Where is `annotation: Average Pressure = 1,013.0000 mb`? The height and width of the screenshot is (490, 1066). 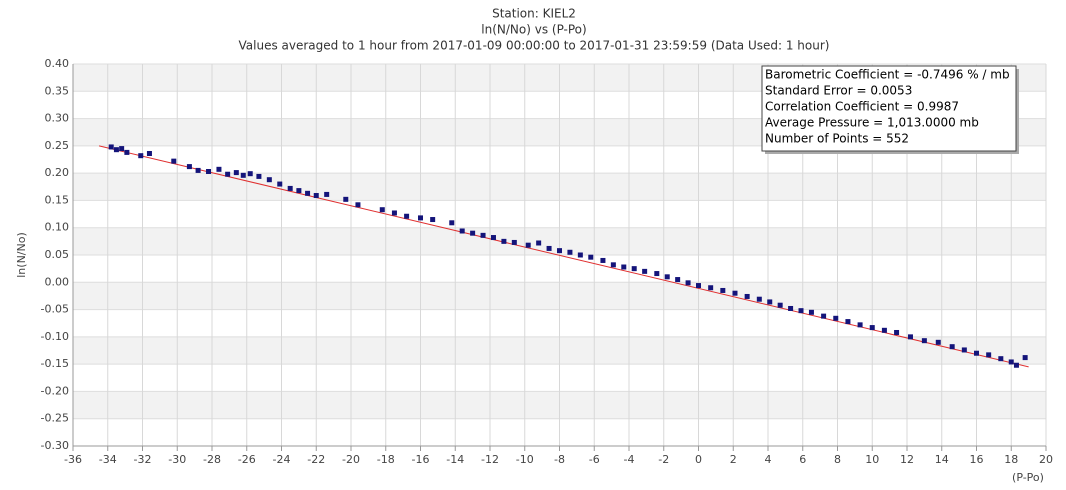 annotation: Average Pressure = 1,013.0000 mb is located at coordinates (872, 123).